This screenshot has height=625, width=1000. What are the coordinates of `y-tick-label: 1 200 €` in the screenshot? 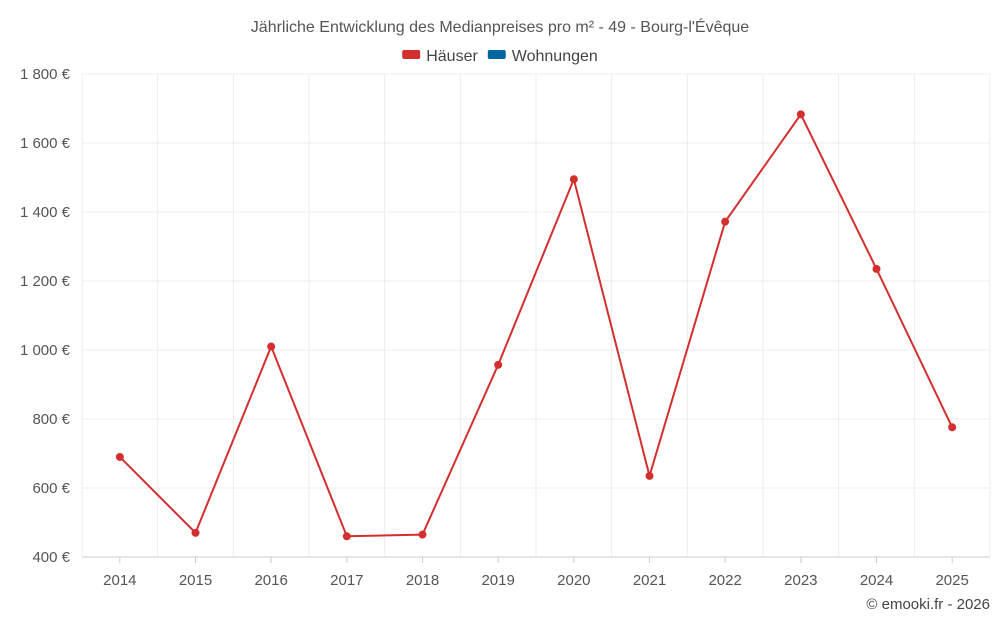 It's located at (45, 281).